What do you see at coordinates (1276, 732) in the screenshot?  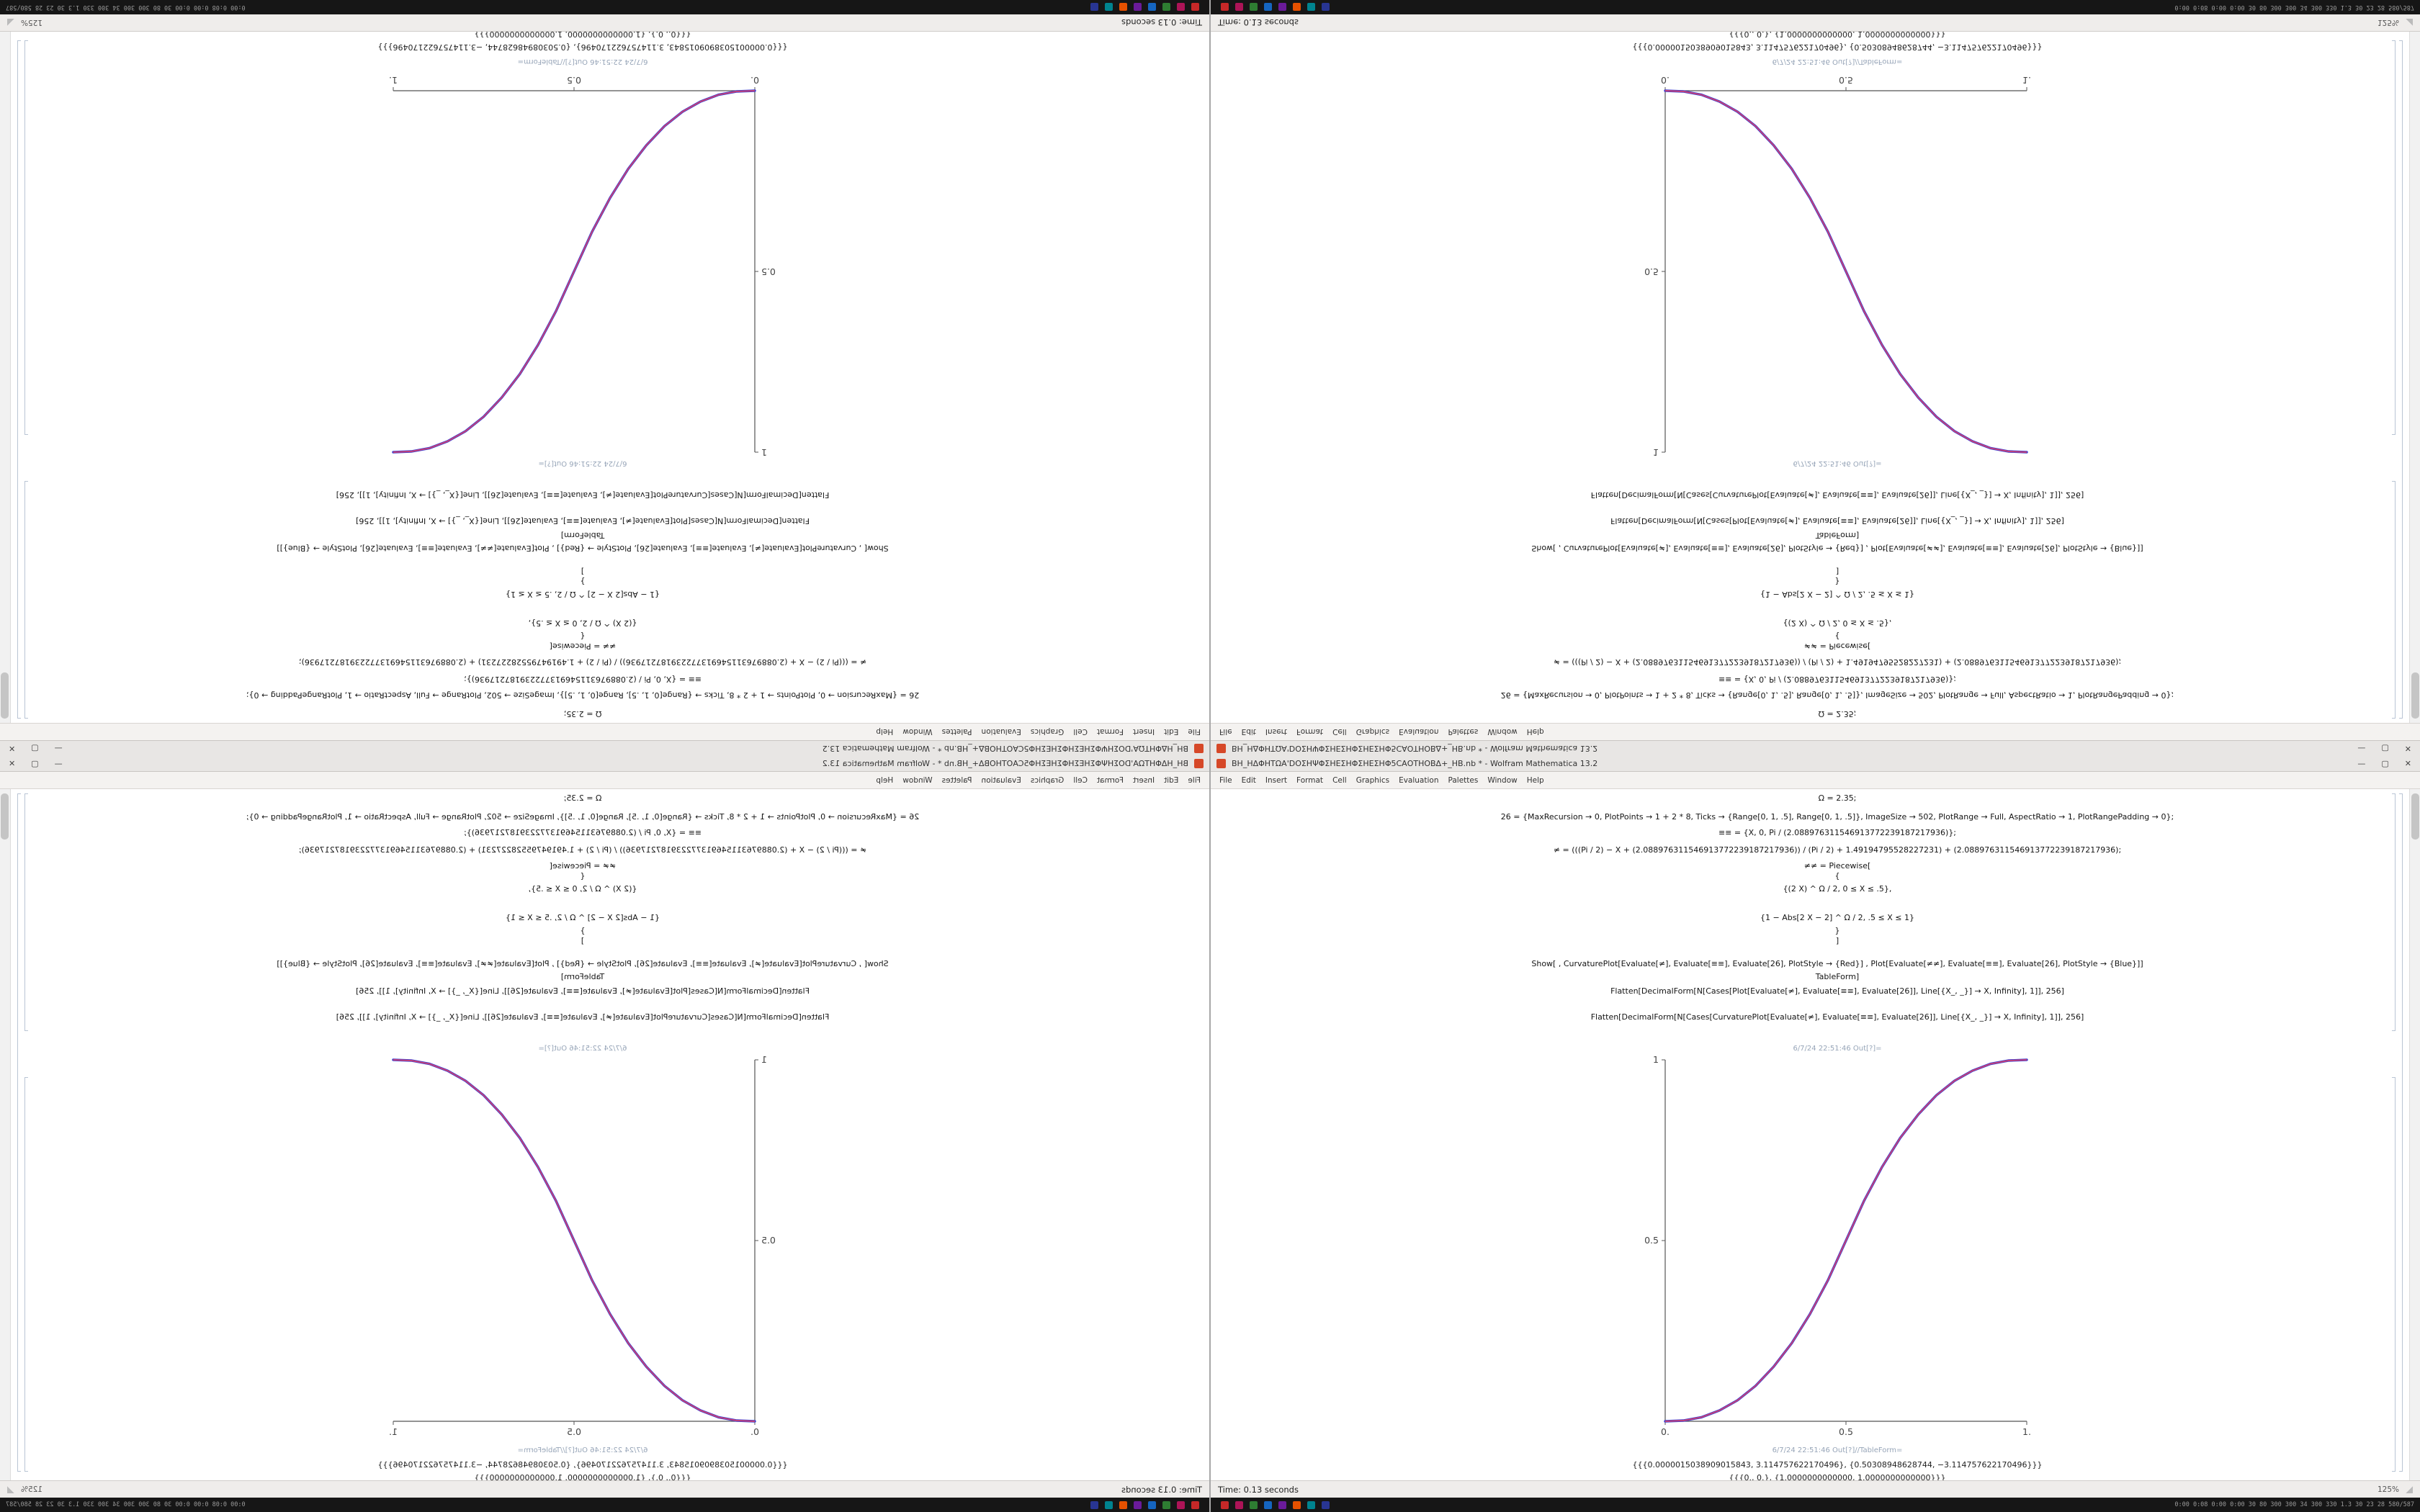 I see `menu-item: Insert` at bounding box center [1276, 732].